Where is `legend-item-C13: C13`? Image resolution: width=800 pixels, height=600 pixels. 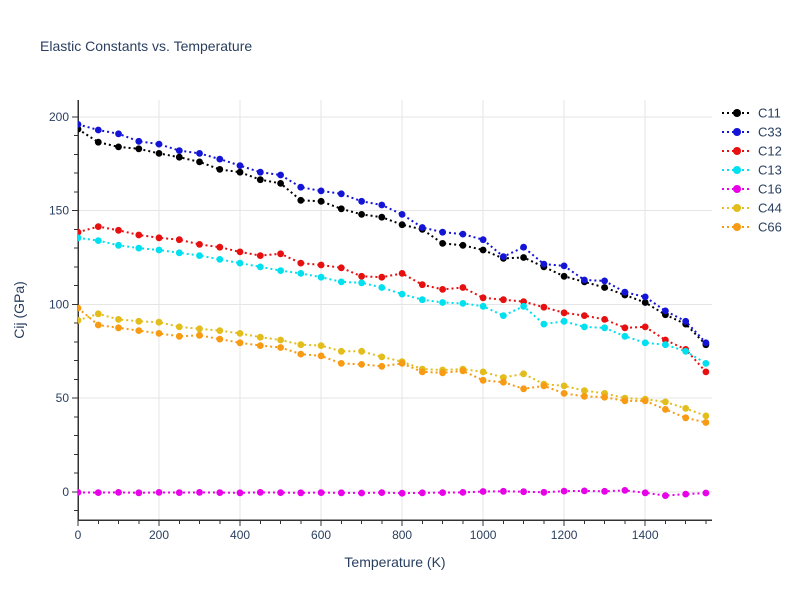 legend-item-C13: C13 is located at coordinates (752, 170).